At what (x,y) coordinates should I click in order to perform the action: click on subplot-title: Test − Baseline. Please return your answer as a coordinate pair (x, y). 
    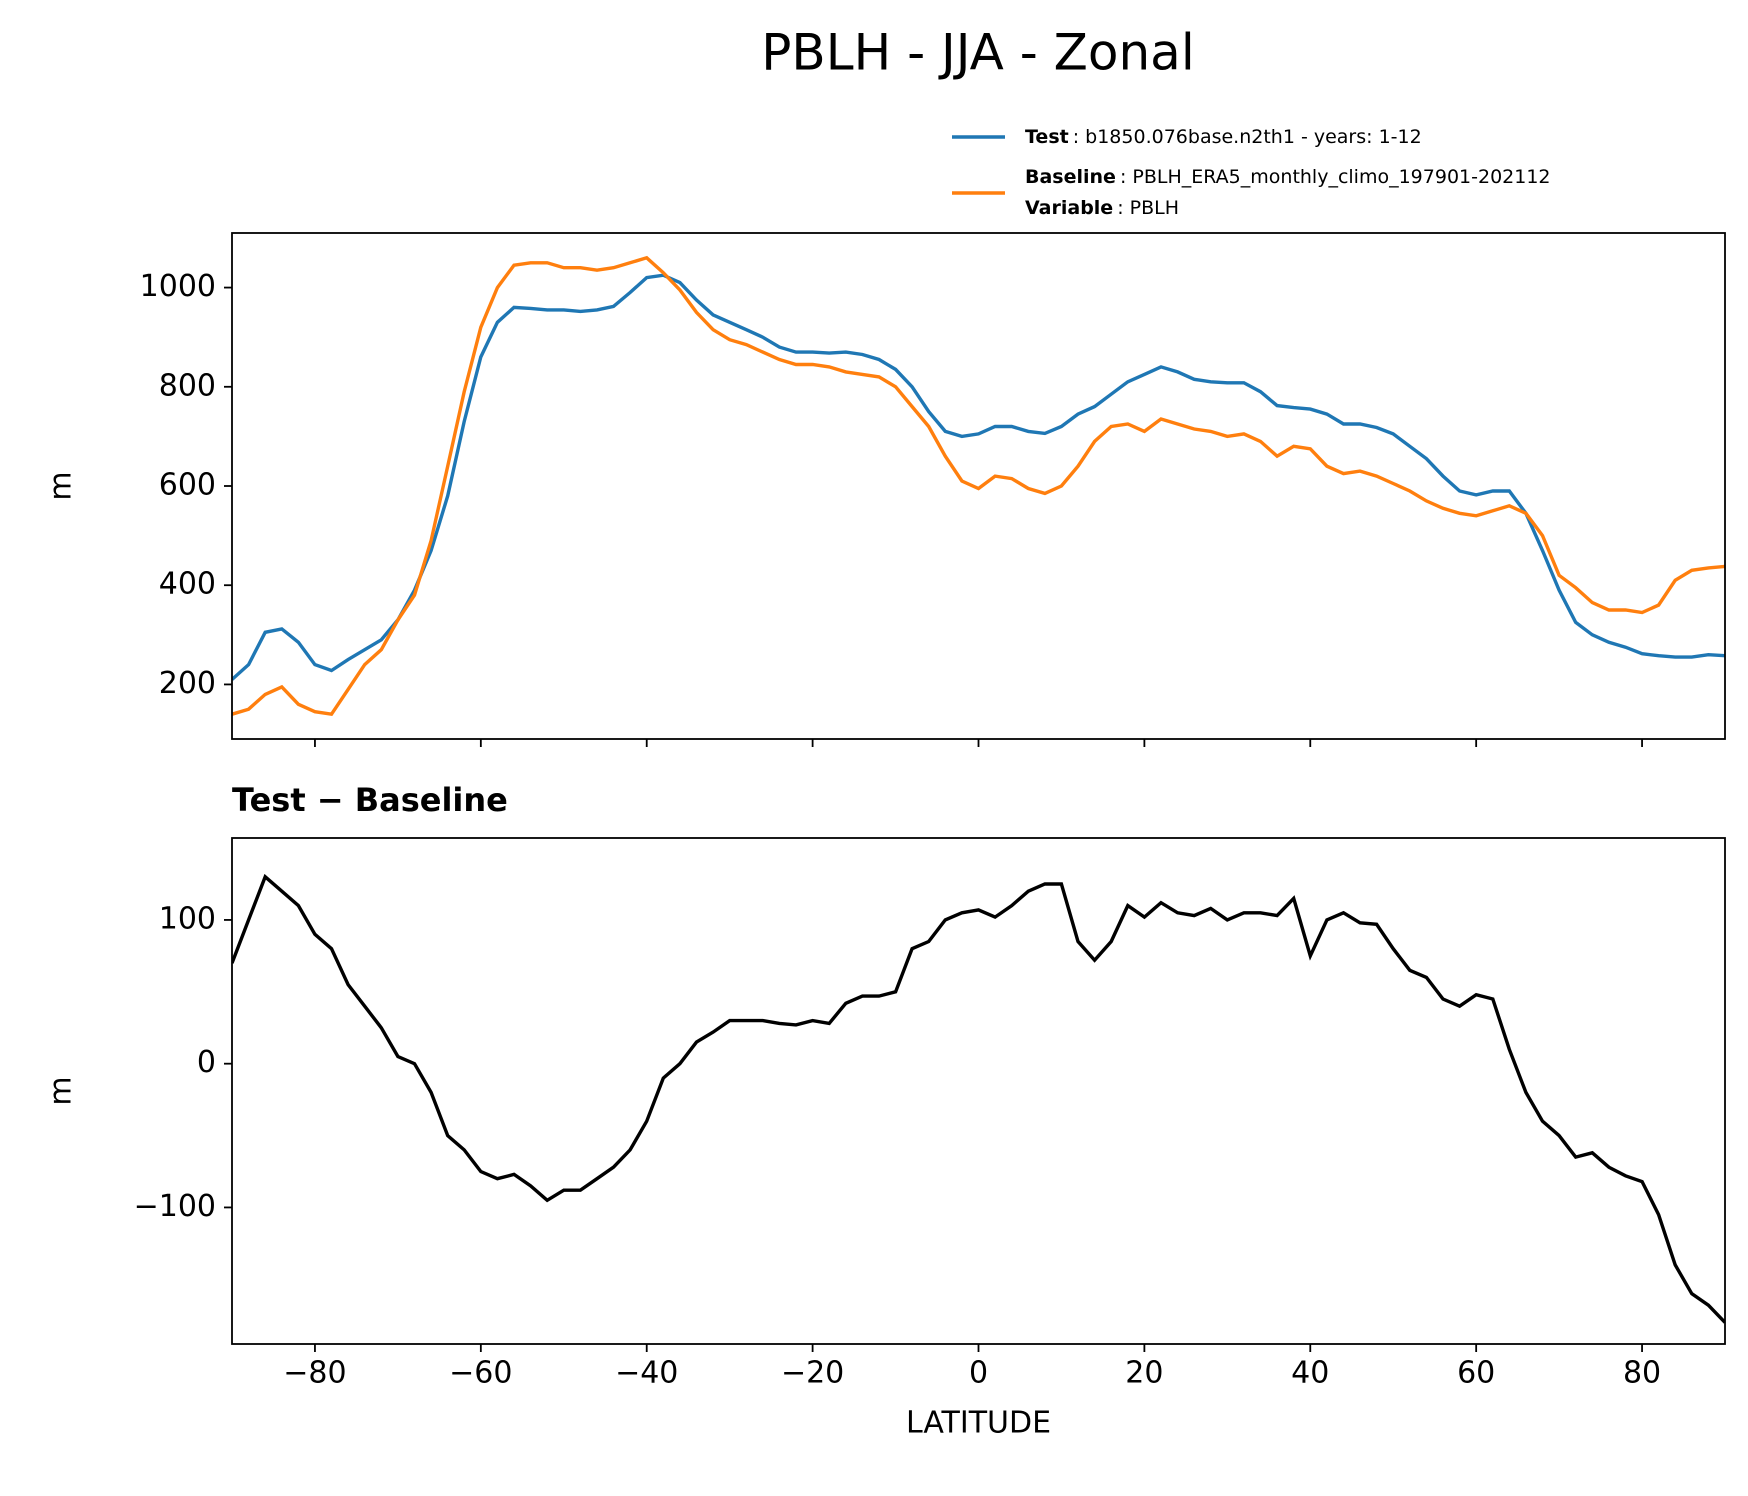
    Looking at the image, I should click on (370, 800).